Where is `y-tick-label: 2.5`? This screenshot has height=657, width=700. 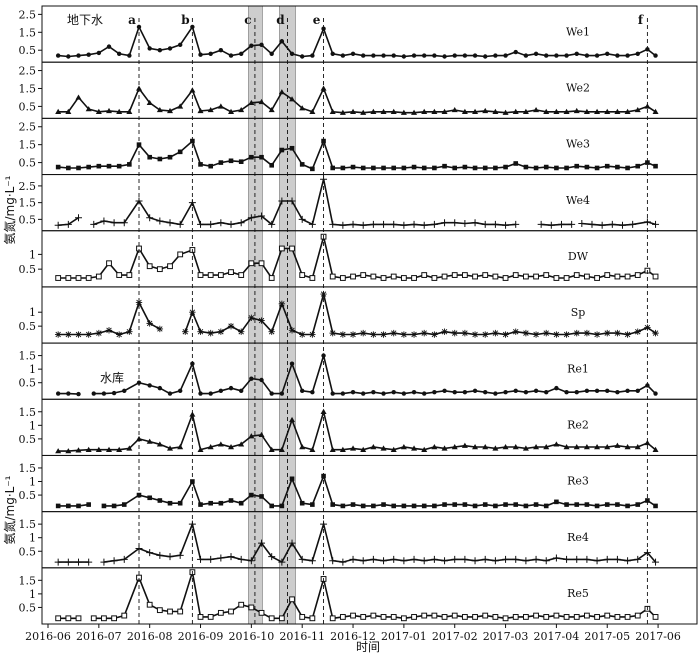
y-tick-label: 2.5 is located at coordinates (28, 14).